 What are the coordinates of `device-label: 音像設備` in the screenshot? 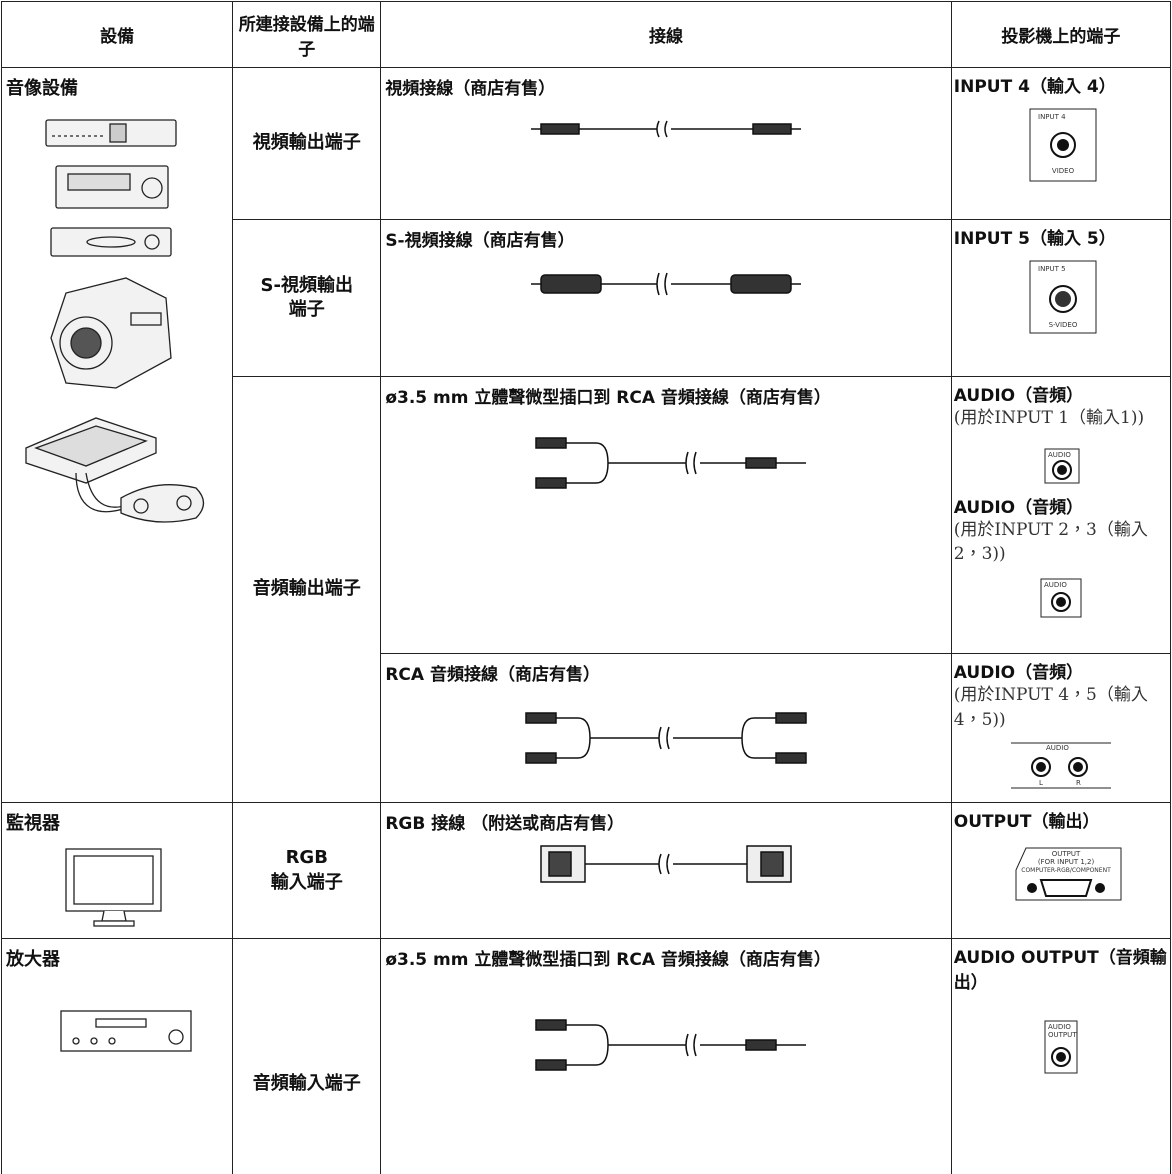 It's located at (42, 88).